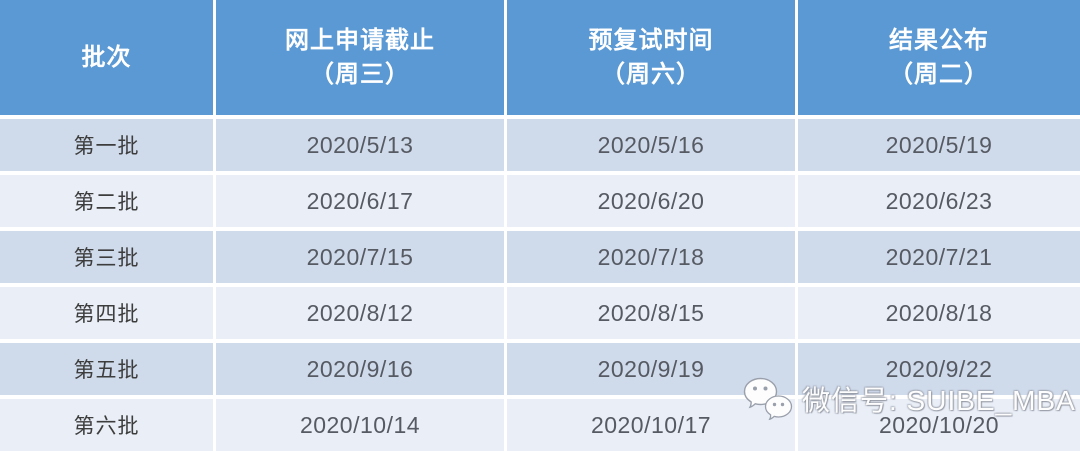 Image resolution: width=1080 pixels, height=451 pixels. I want to click on row3-deadline: 2020/7/15, so click(360, 257).